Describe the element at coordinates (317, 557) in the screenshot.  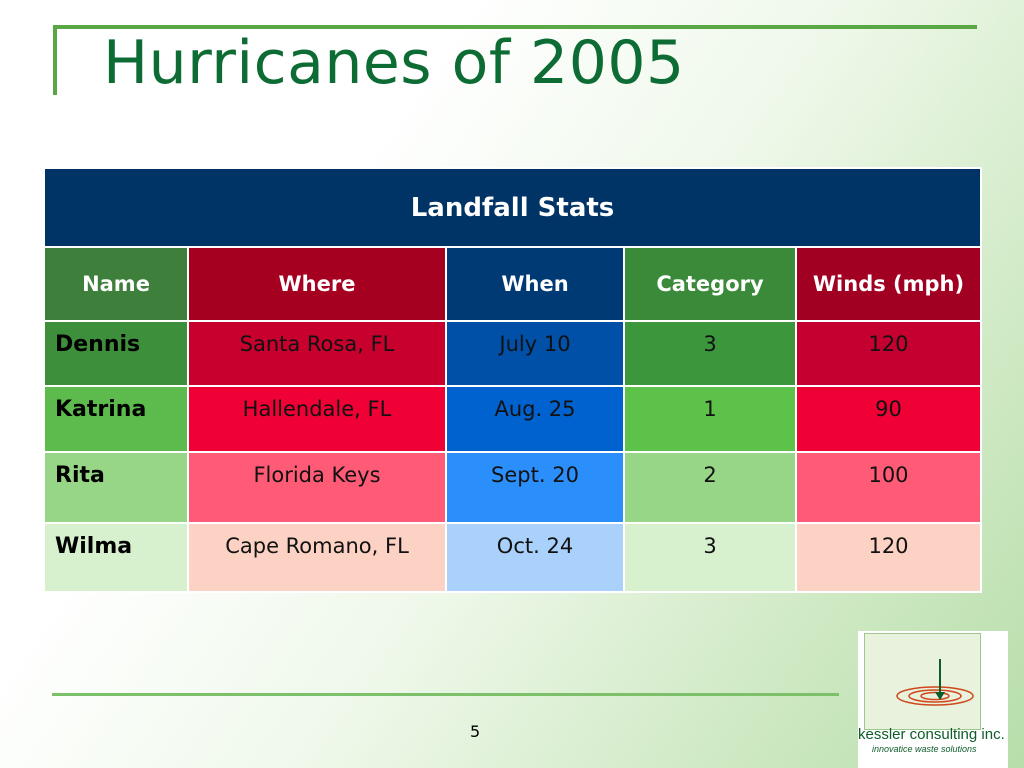
I see `cell-where: Cape Romano, FL` at that location.